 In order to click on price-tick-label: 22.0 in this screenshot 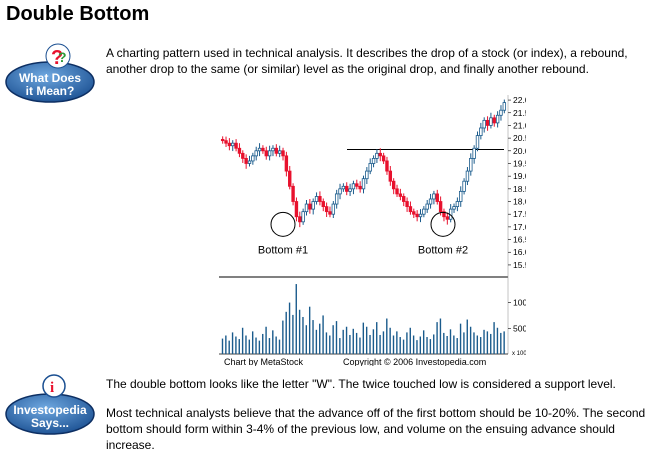, I will do `click(519, 100)`.